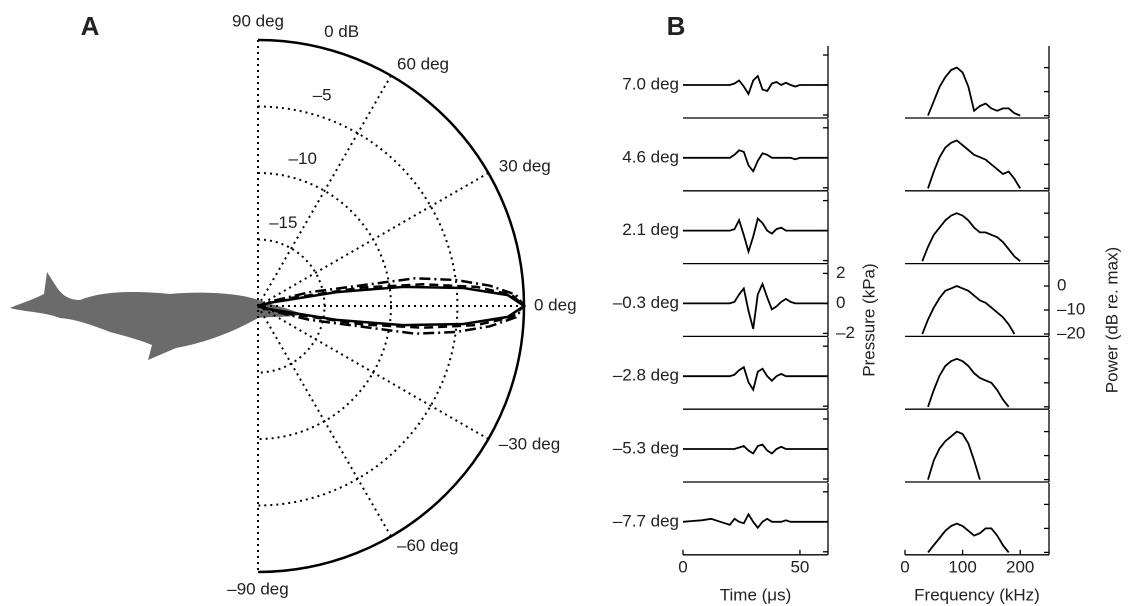 The width and height of the screenshot is (1128, 606). Describe the element at coordinates (1020, 566) in the screenshot. I see `x-tick-label: 200` at that location.